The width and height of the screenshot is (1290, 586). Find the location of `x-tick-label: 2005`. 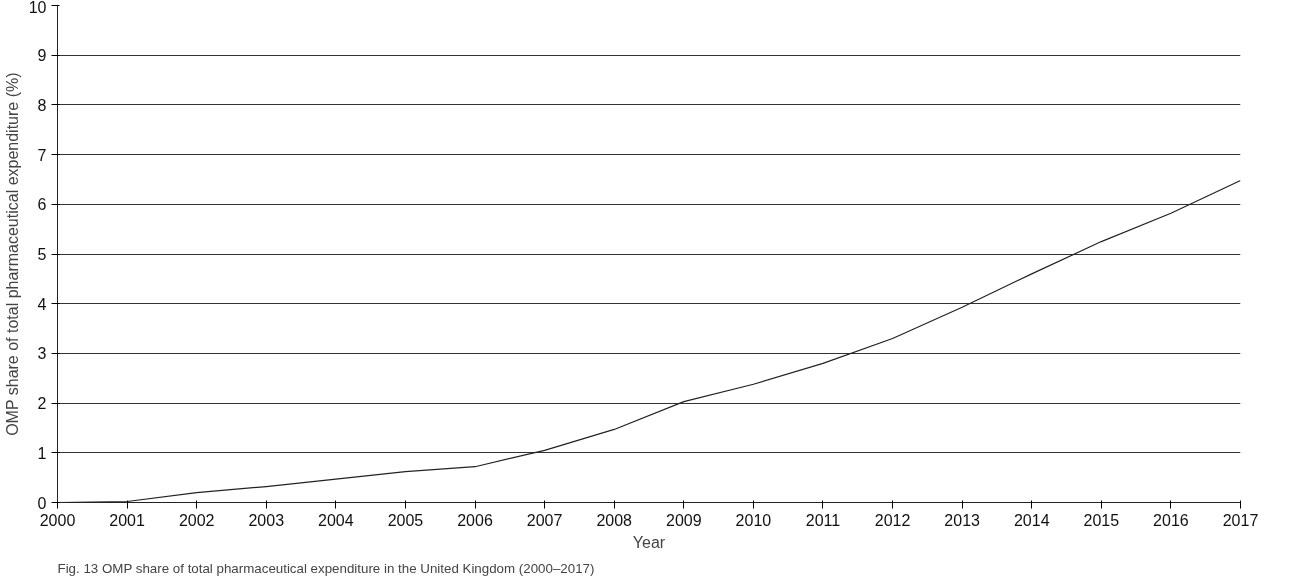

x-tick-label: 2005 is located at coordinates (405, 520).